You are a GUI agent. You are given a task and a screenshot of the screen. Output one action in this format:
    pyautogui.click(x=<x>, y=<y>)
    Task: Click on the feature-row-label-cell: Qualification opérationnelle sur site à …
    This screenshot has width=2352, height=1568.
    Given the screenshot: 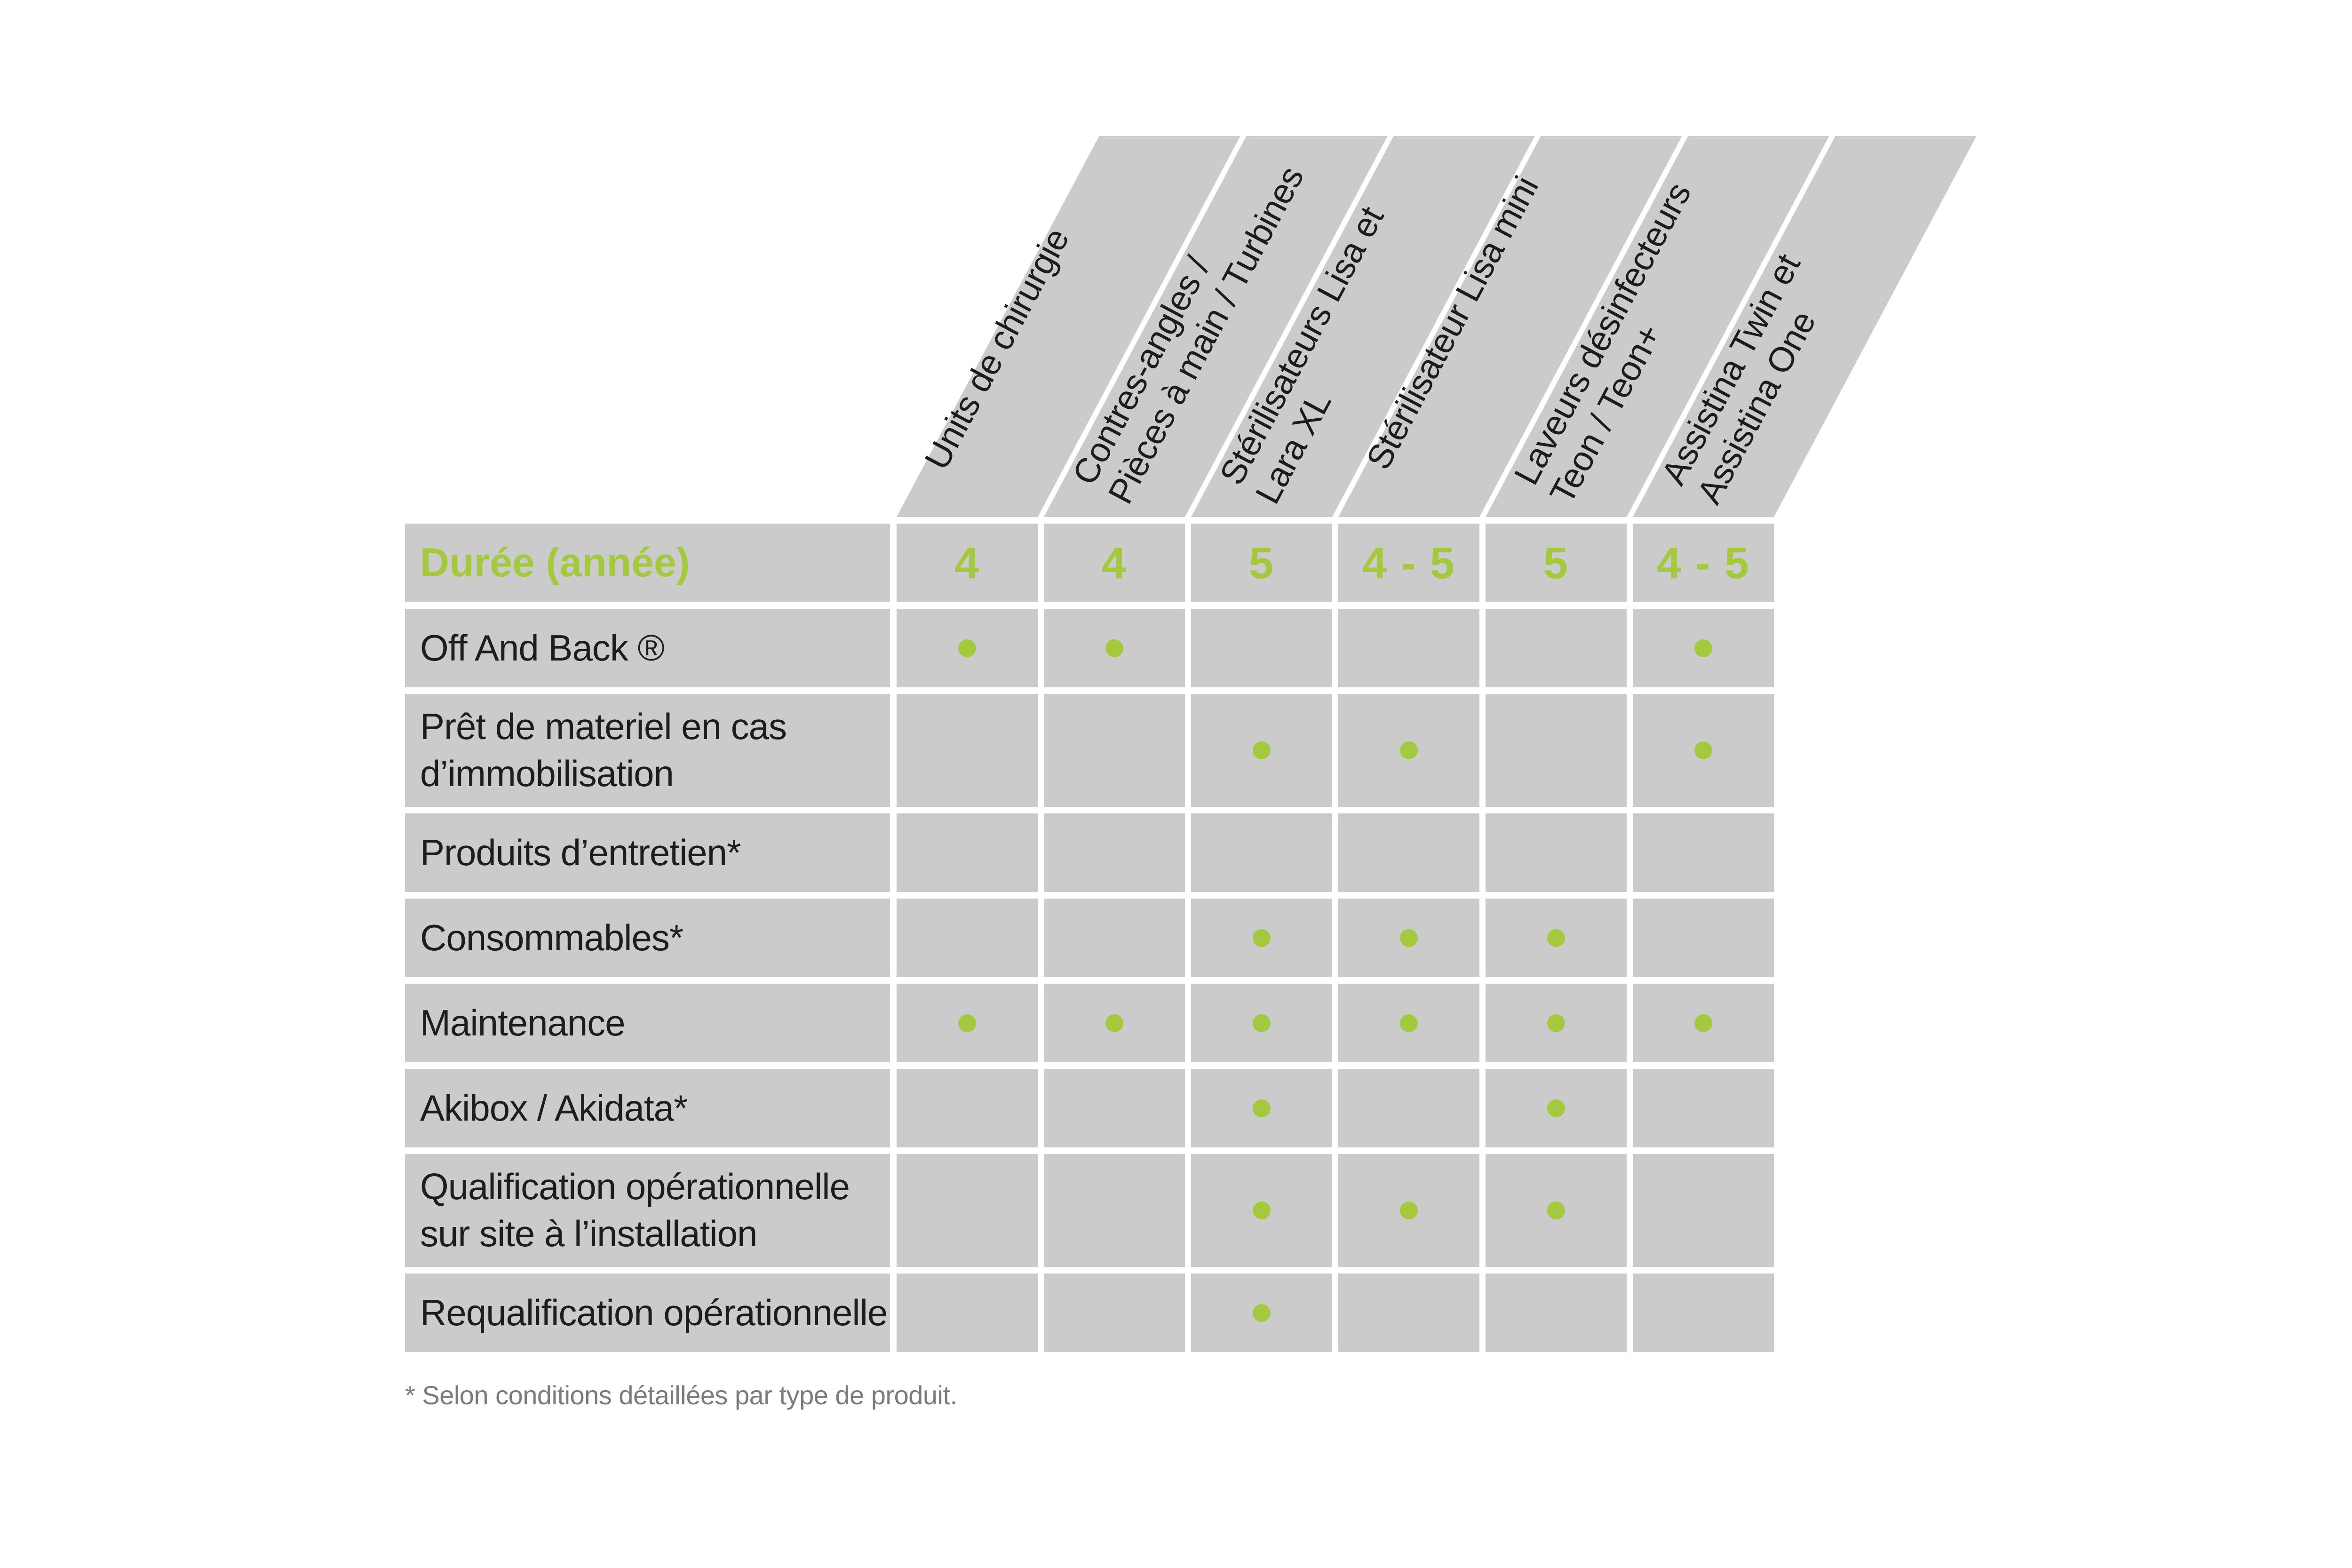 What is the action you would take?
    pyautogui.click(x=647, y=1210)
    